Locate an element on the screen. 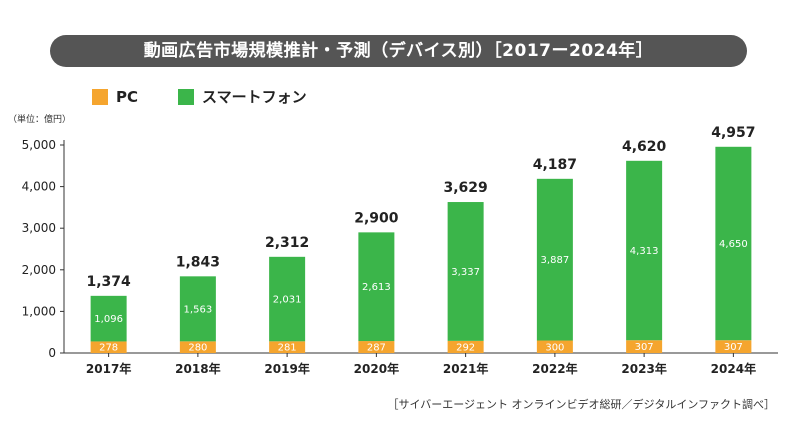 This screenshot has height=425, width=797. bar-label-smartphone: 3,337 is located at coordinates (465, 272).